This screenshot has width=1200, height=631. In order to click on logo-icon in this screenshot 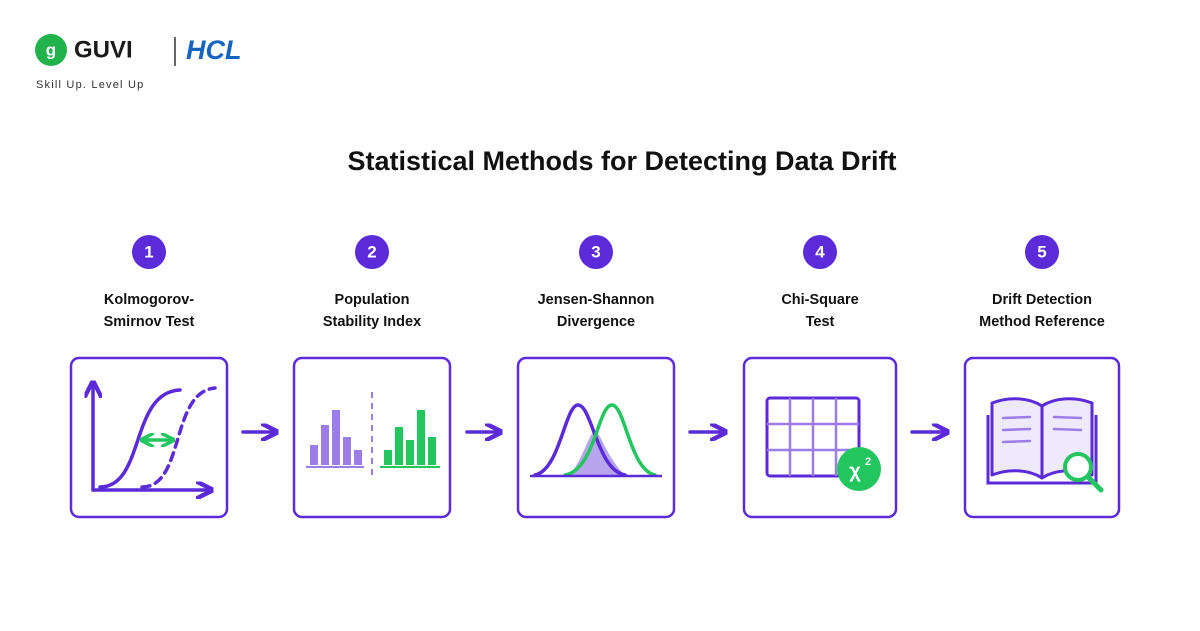, I will do `click(51, 50)`.